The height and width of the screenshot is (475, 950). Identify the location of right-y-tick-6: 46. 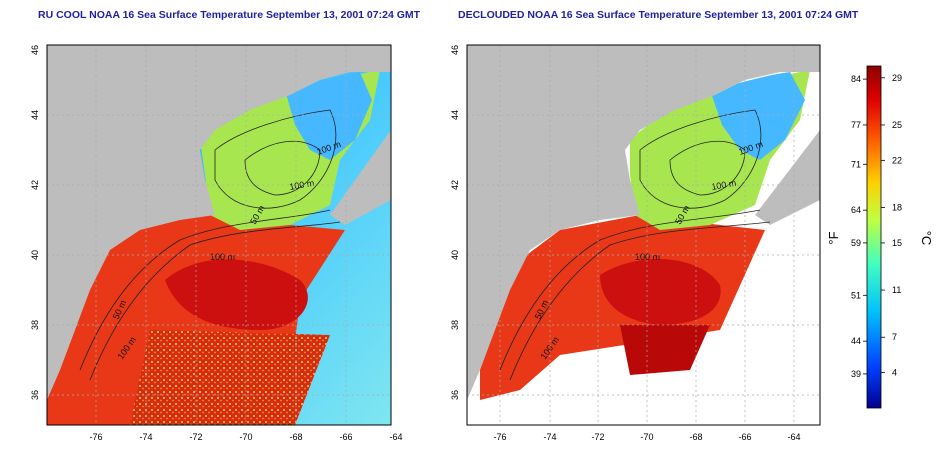
(455, 50).